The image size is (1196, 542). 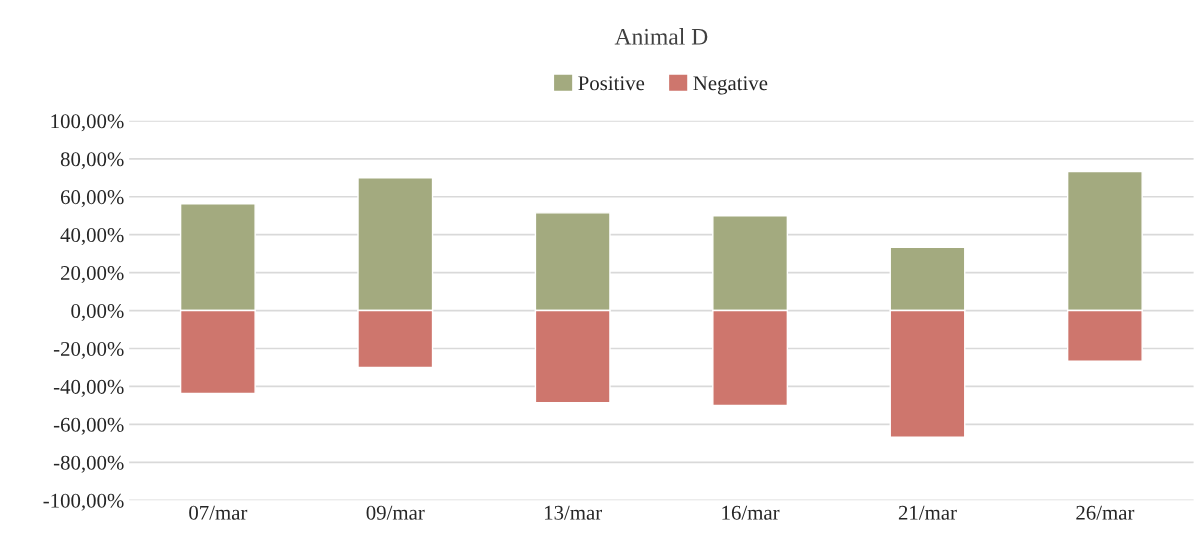 What do you see at coordinates (661, 36) in the screenshot?
I see `chart-title: Animal D` at bounding box center [661, 36].